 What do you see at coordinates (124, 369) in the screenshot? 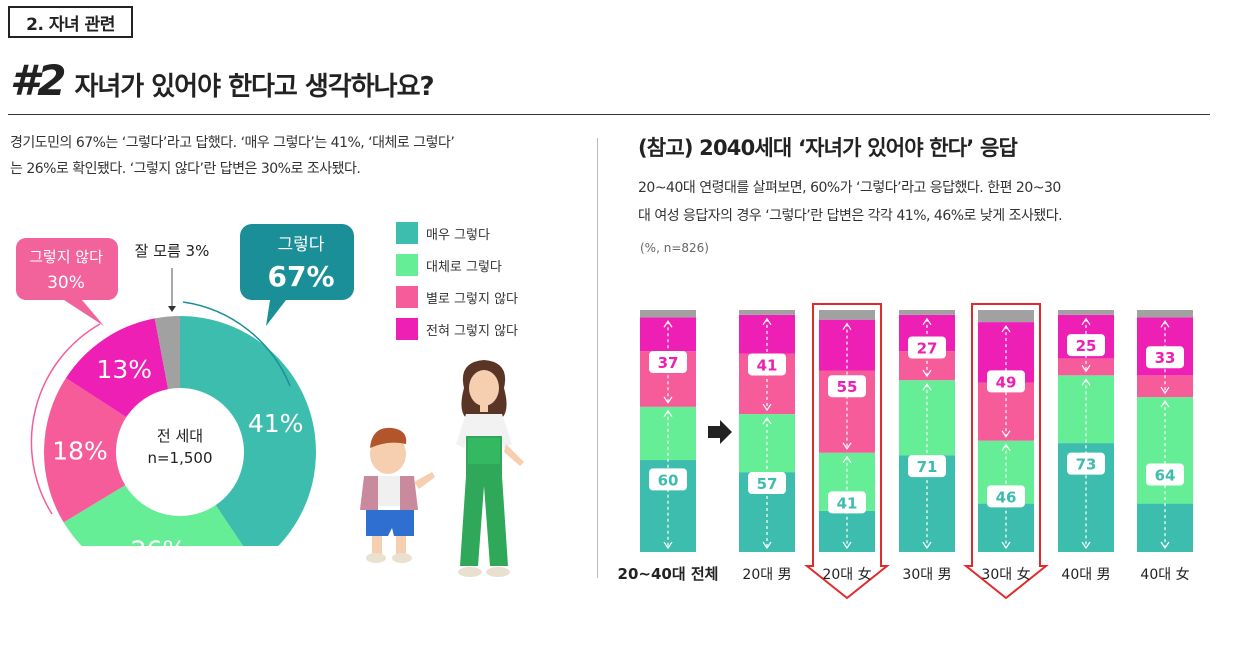
I see `donut-slice-label: 13%` at bounding box center [124, 369].